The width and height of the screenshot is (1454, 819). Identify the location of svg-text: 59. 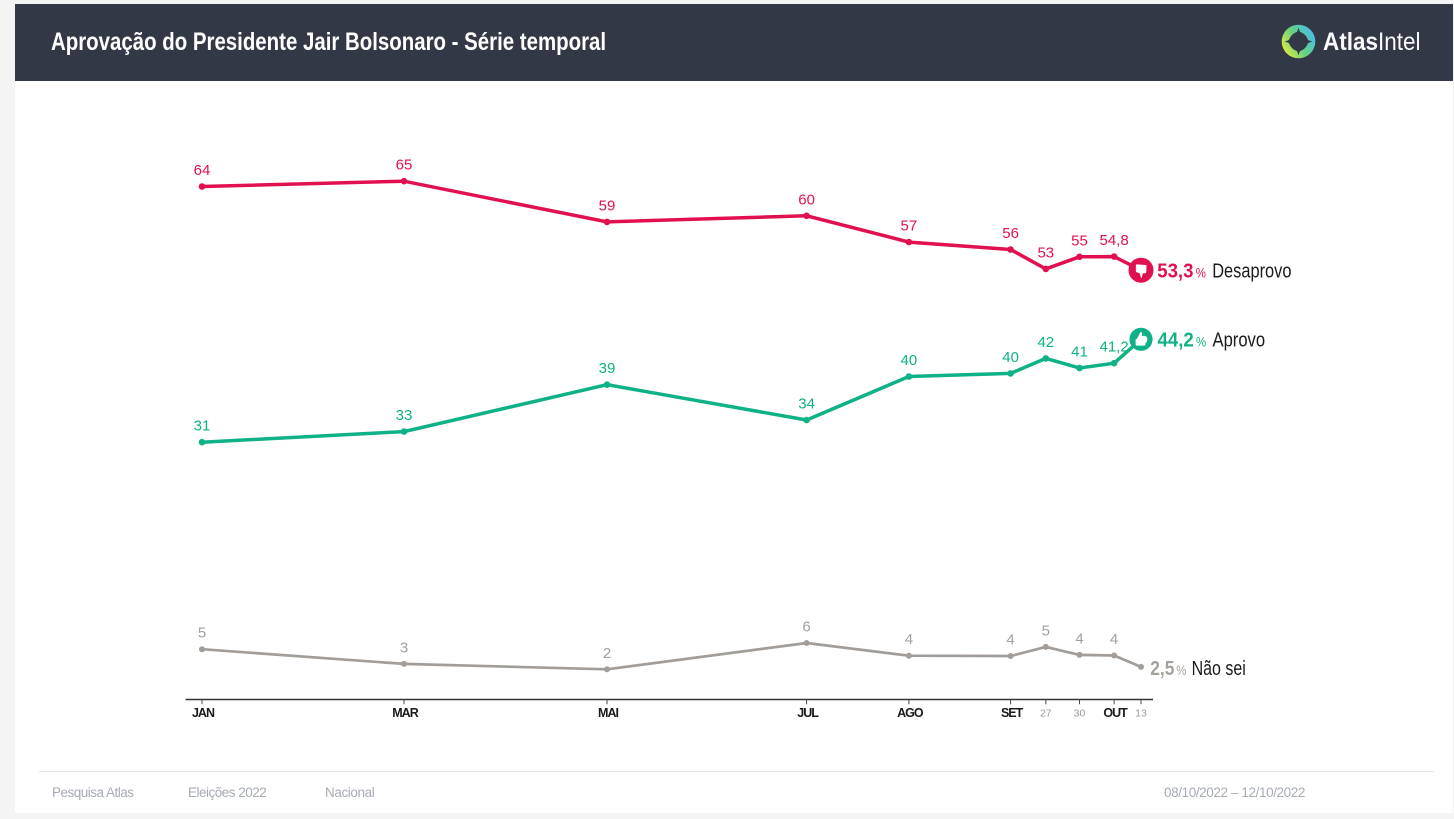
(607, 205).